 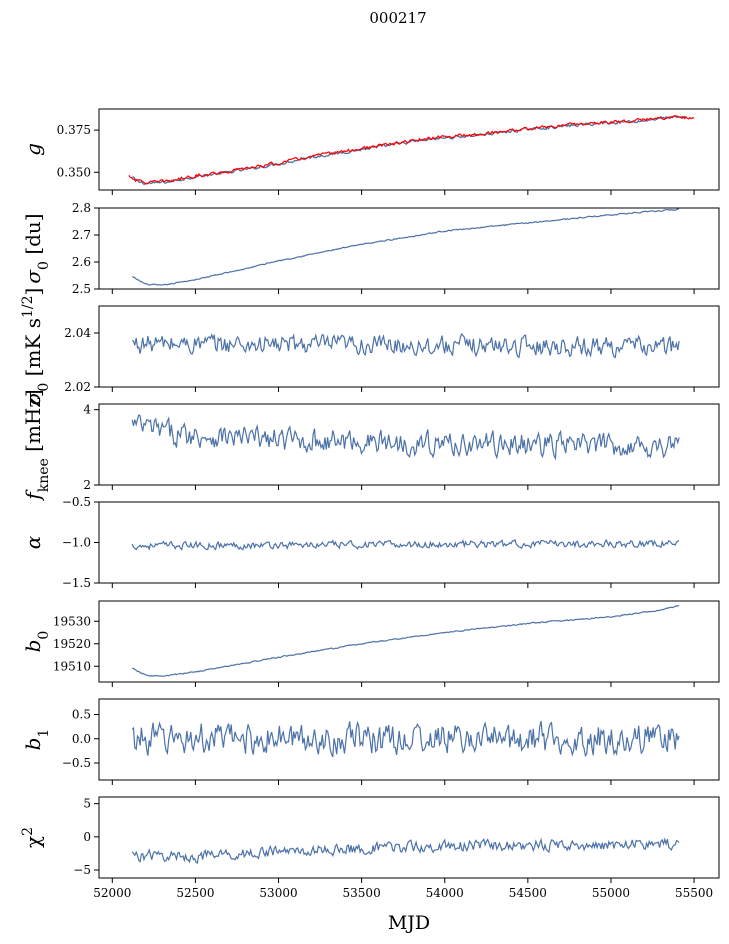 What do you see at coordinates (77, 333) in the screenshot?
I see `y-tick-label: 2.04` at bounding box center [77, 333].